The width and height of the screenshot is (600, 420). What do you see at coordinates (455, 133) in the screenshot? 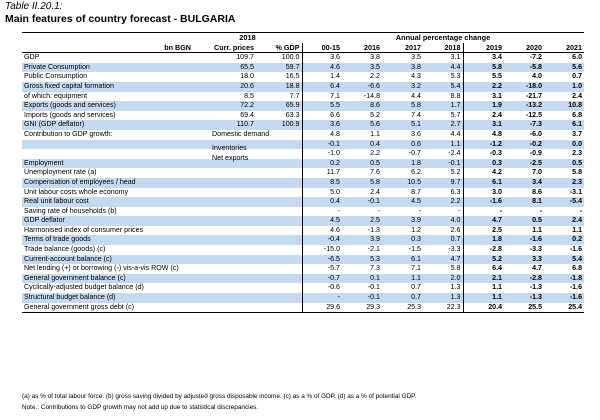
I see `cell-value: 4.4` at bounding box center [455, 133].